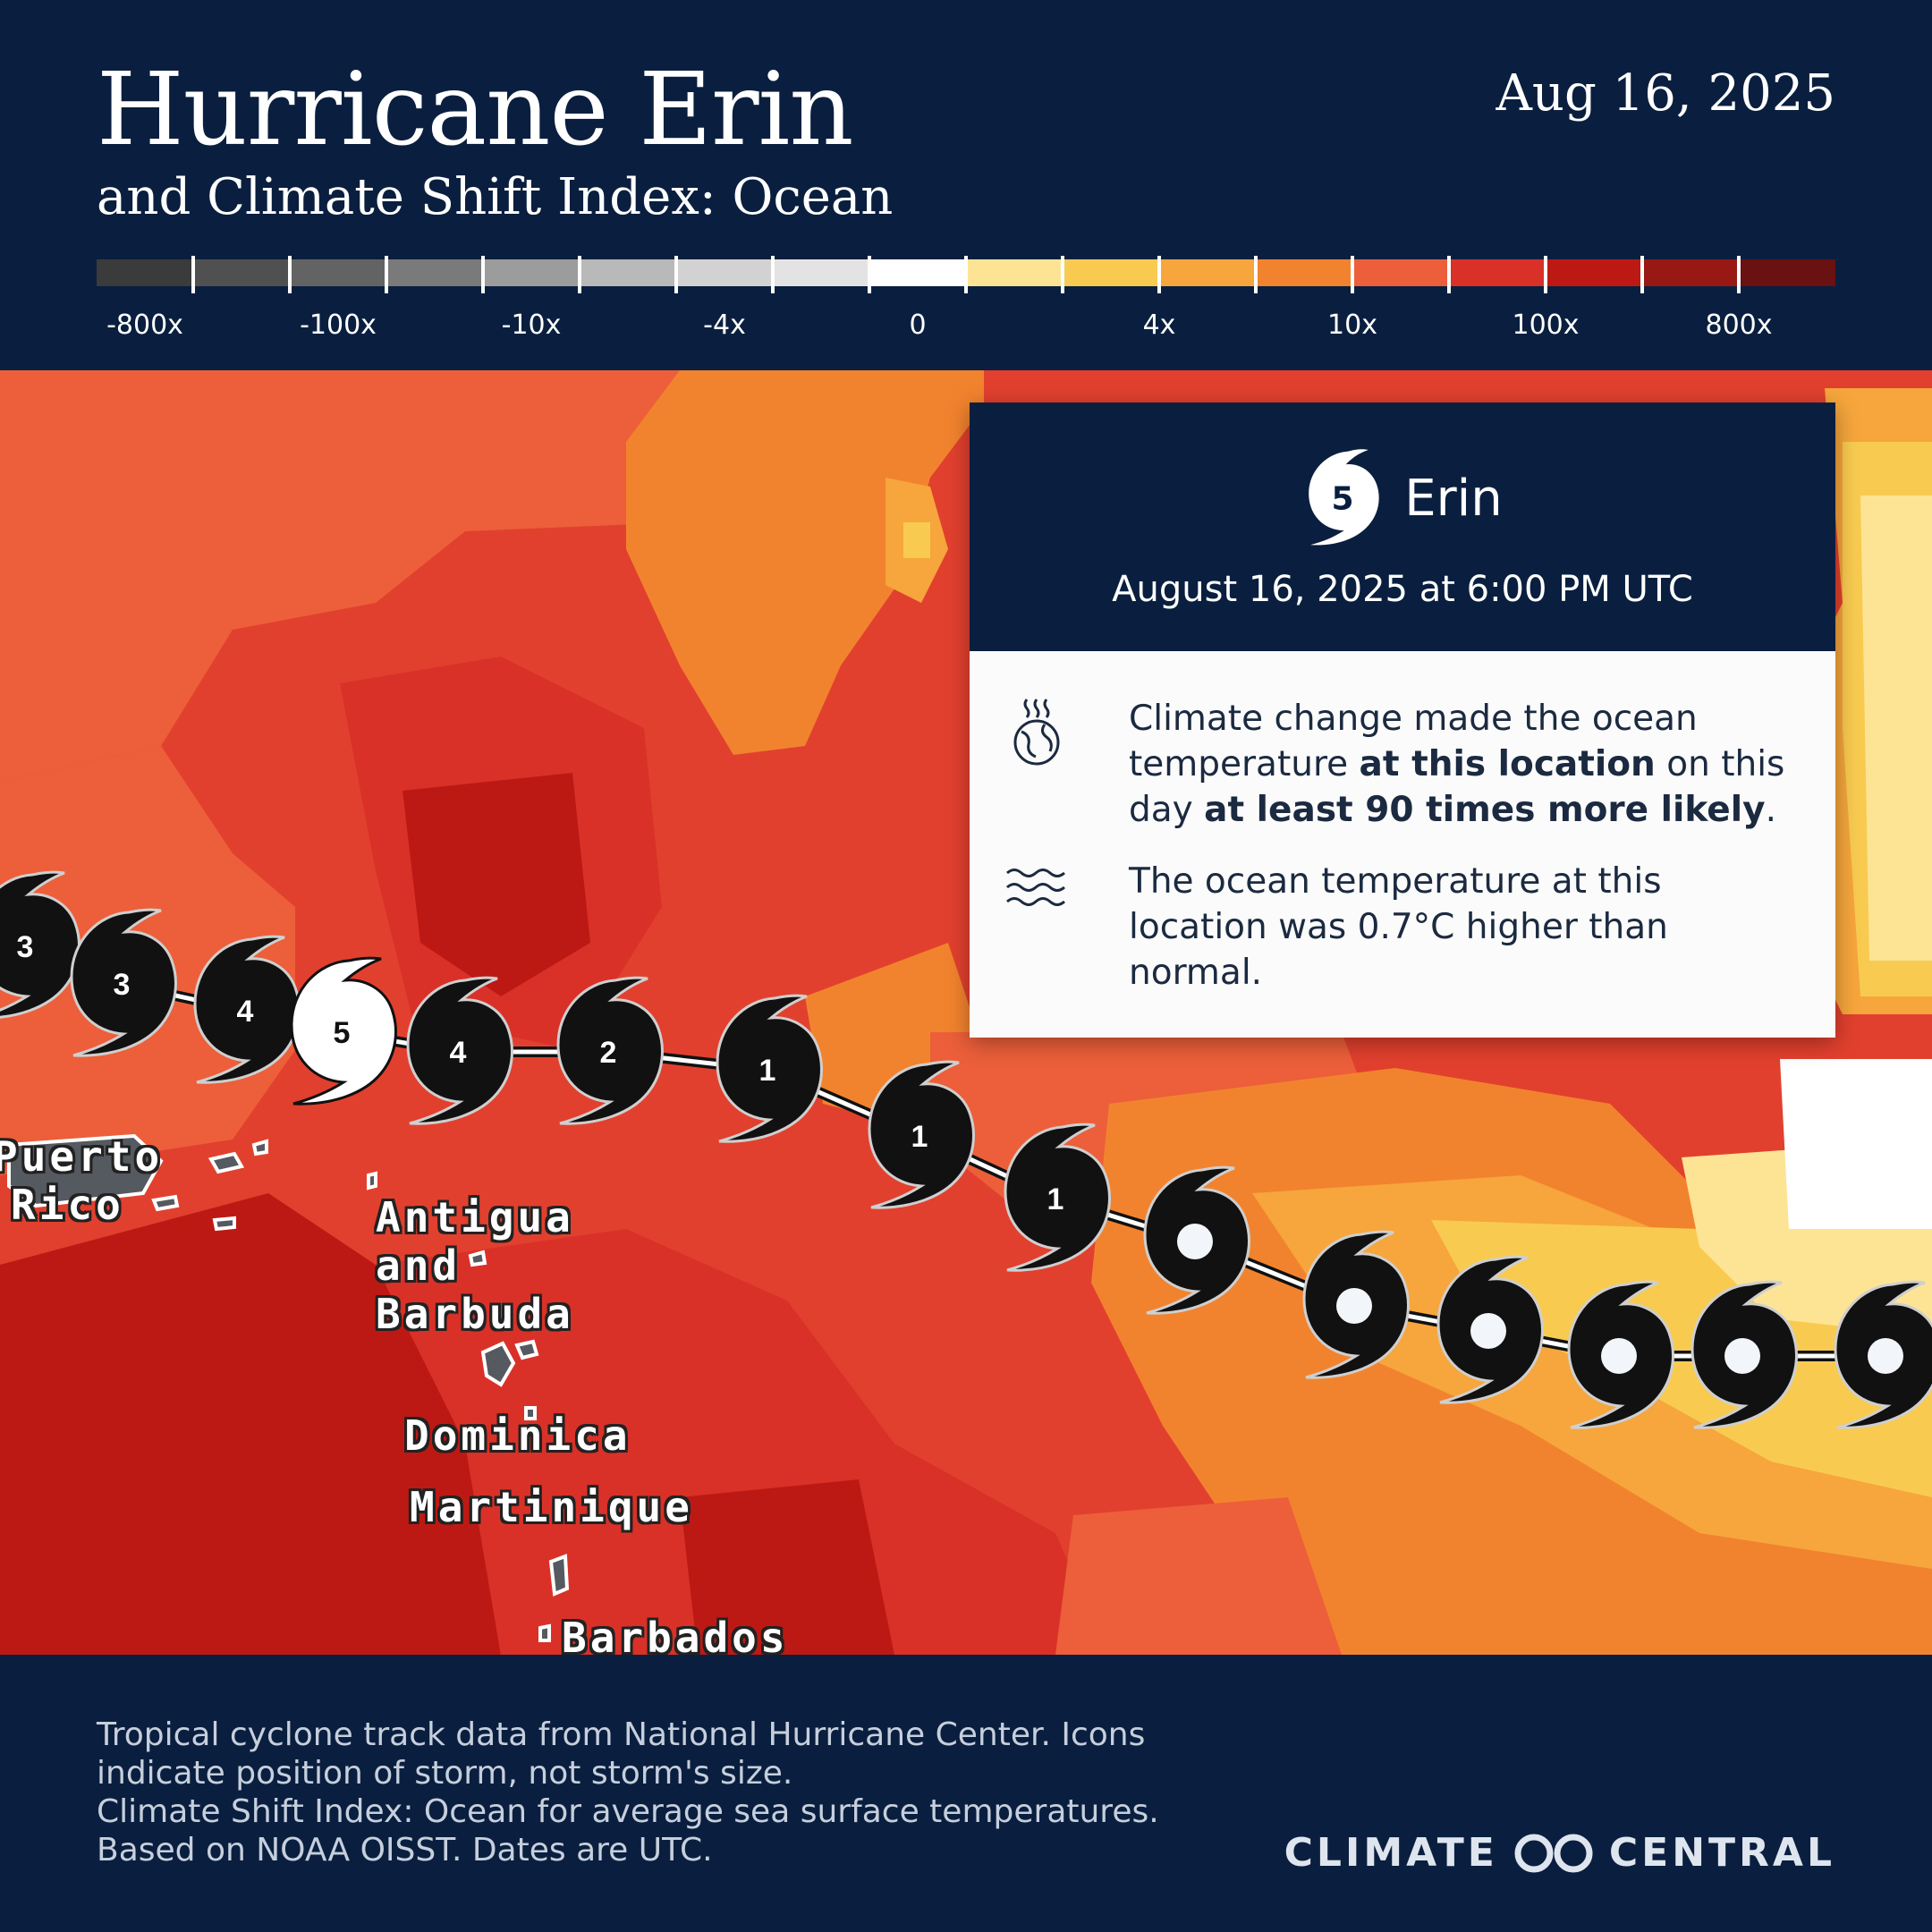 The height and width of the screenshot is (1932, 1932). What do you see at coordinates (1546, 325) in the screenshot?
I see `legend-label: 100x` at bounding box center [1546, 325].